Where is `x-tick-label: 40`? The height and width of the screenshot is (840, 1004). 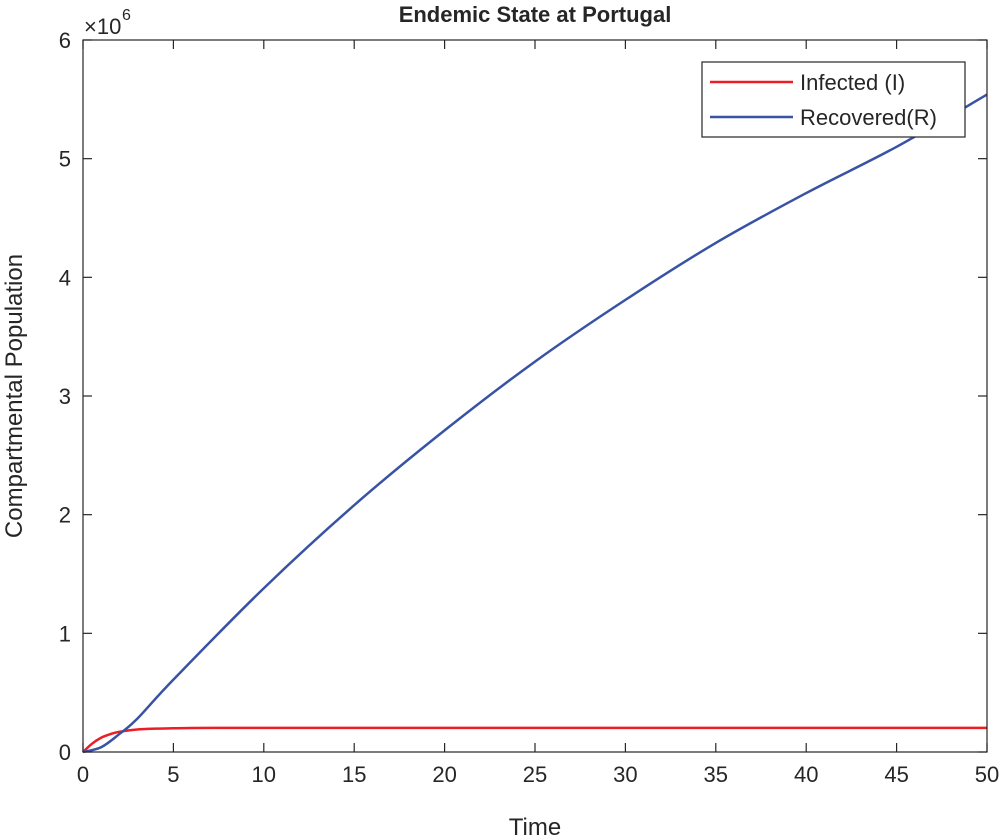 x-tick-label: 40 is located at coordinates (806, 774).